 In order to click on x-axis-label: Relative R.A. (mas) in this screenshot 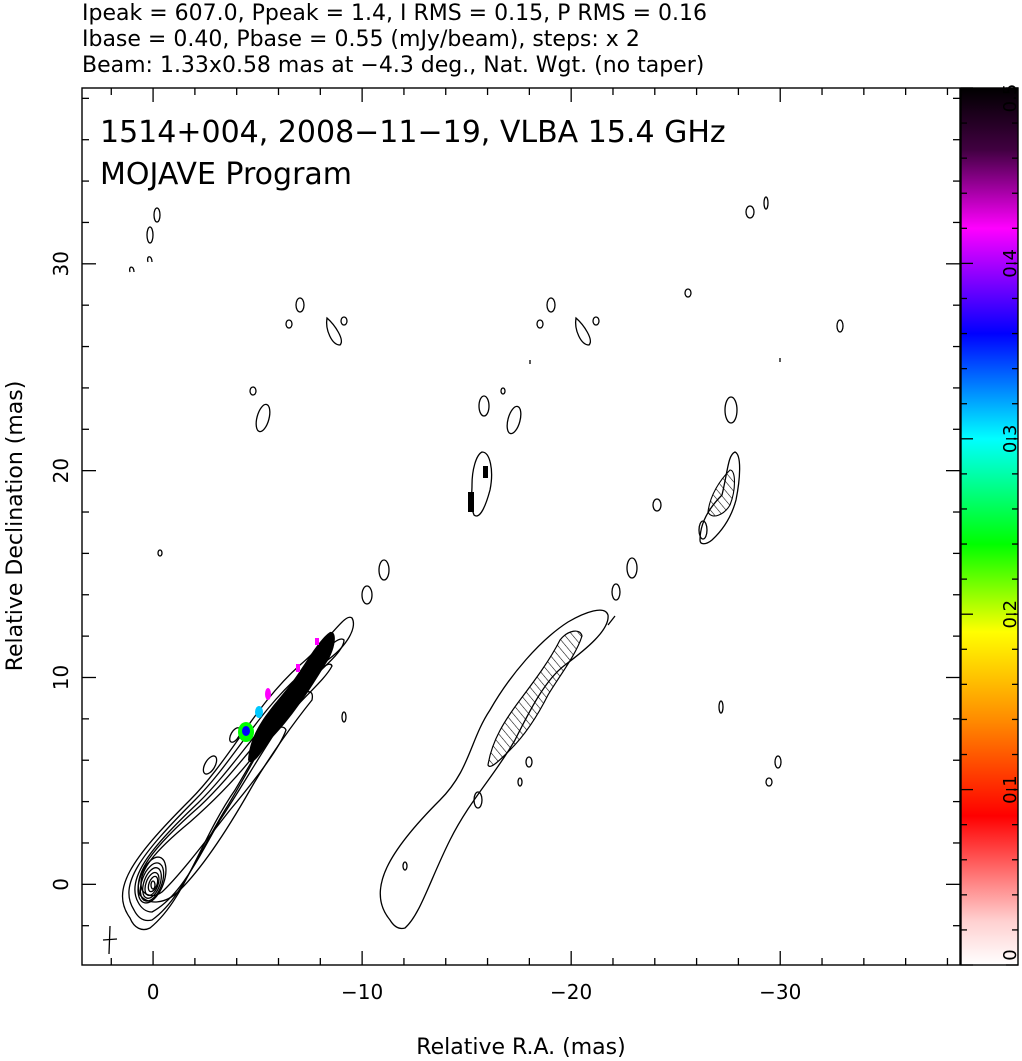, I will do `click(520, 1047)`.